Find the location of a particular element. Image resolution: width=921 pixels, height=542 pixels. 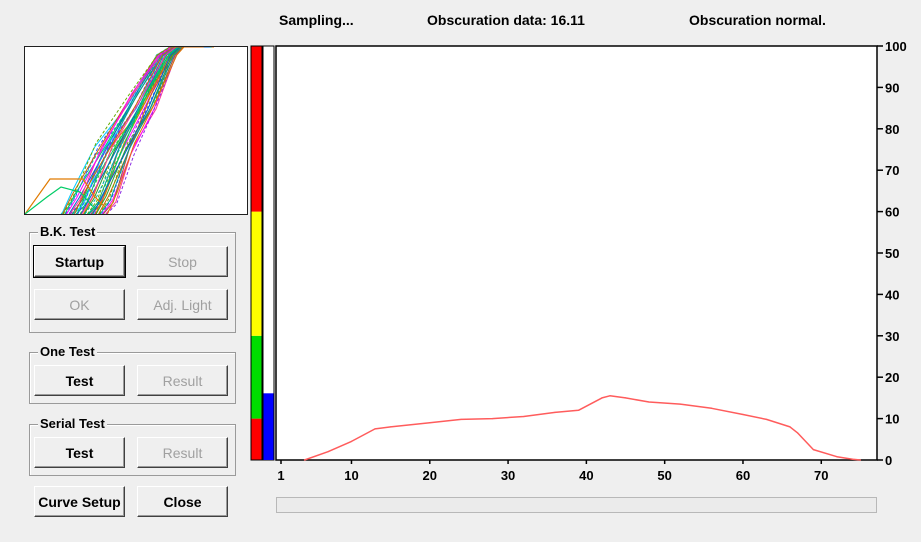

y-tick-label: 40 is located at coordinates (892, 294).